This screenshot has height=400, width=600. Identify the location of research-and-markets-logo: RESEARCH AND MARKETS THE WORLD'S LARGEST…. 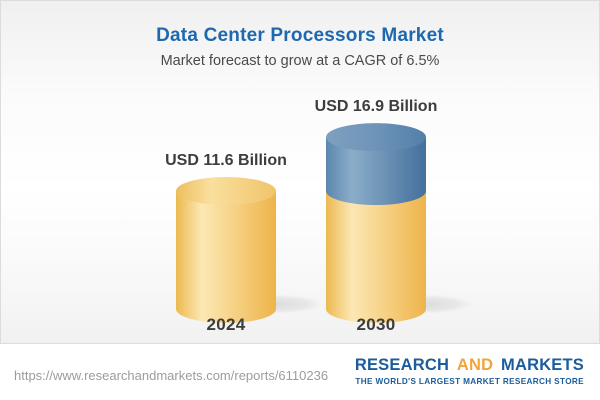
(469, 371).